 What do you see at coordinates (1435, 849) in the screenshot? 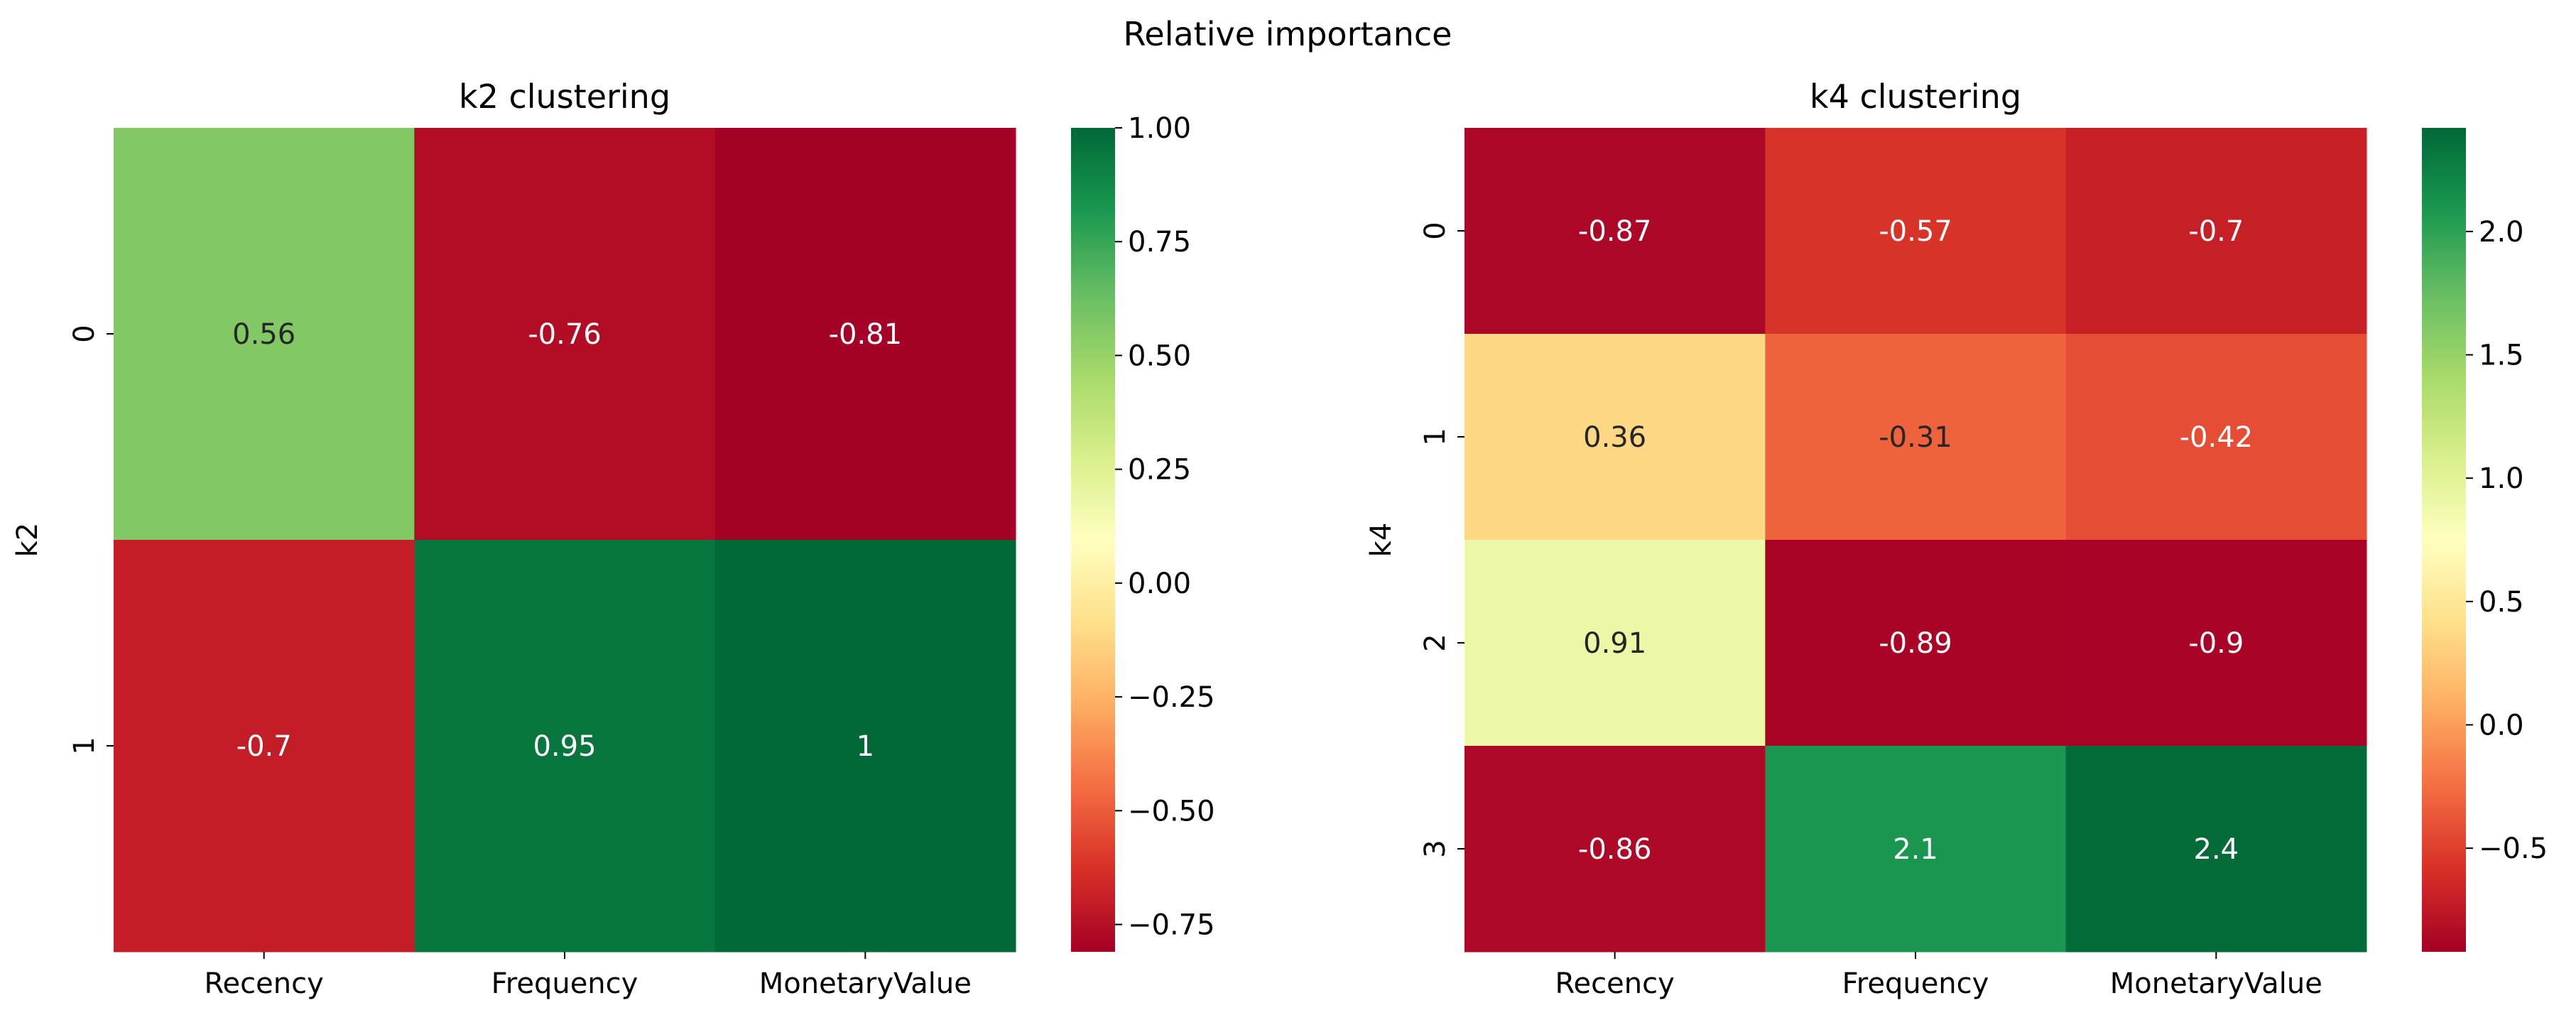
I see `y-tick-label: 3` at bounding box center [1435, 849].